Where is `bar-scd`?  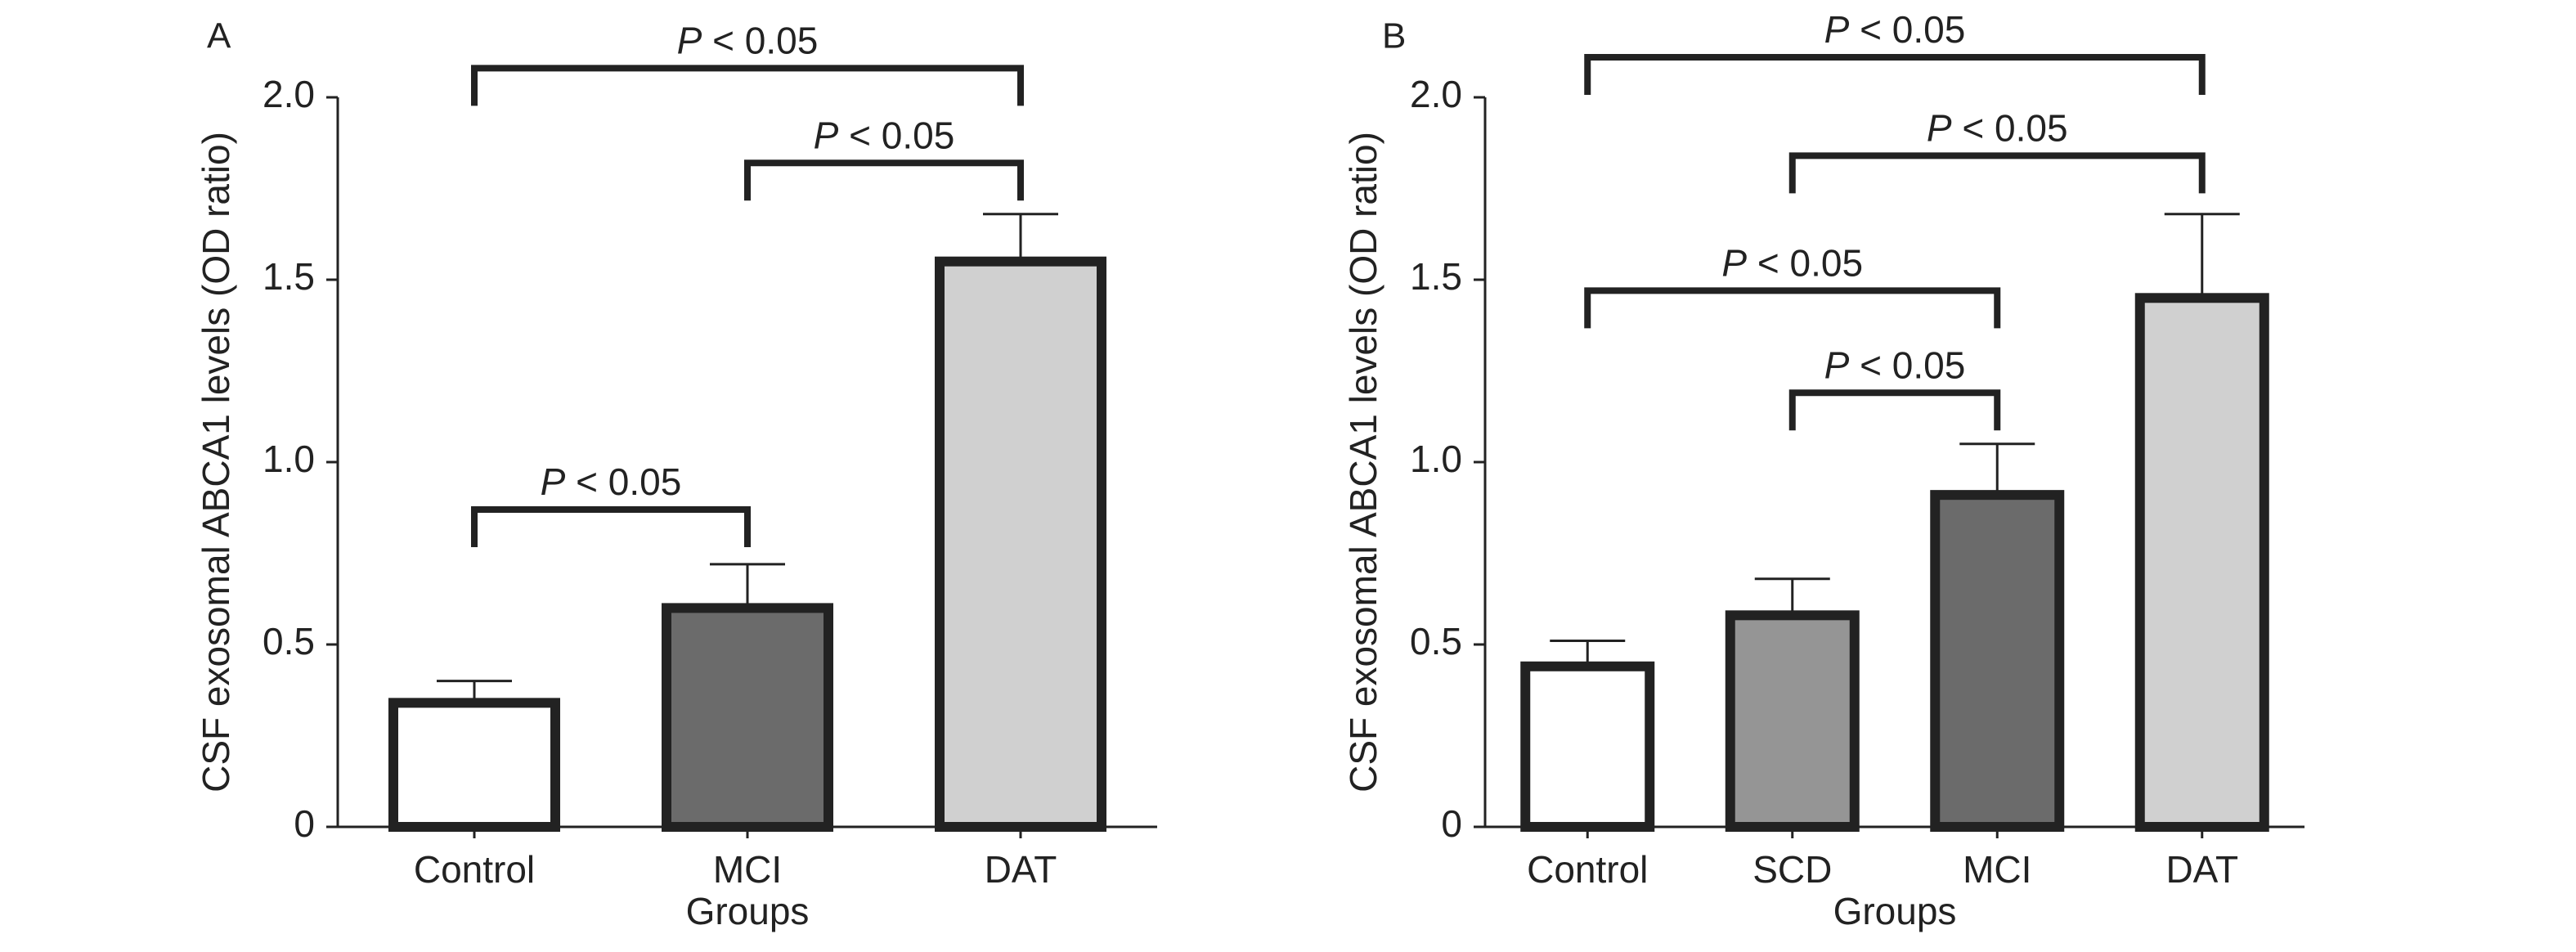 bar-scd is located at coordinates (1792, 721).